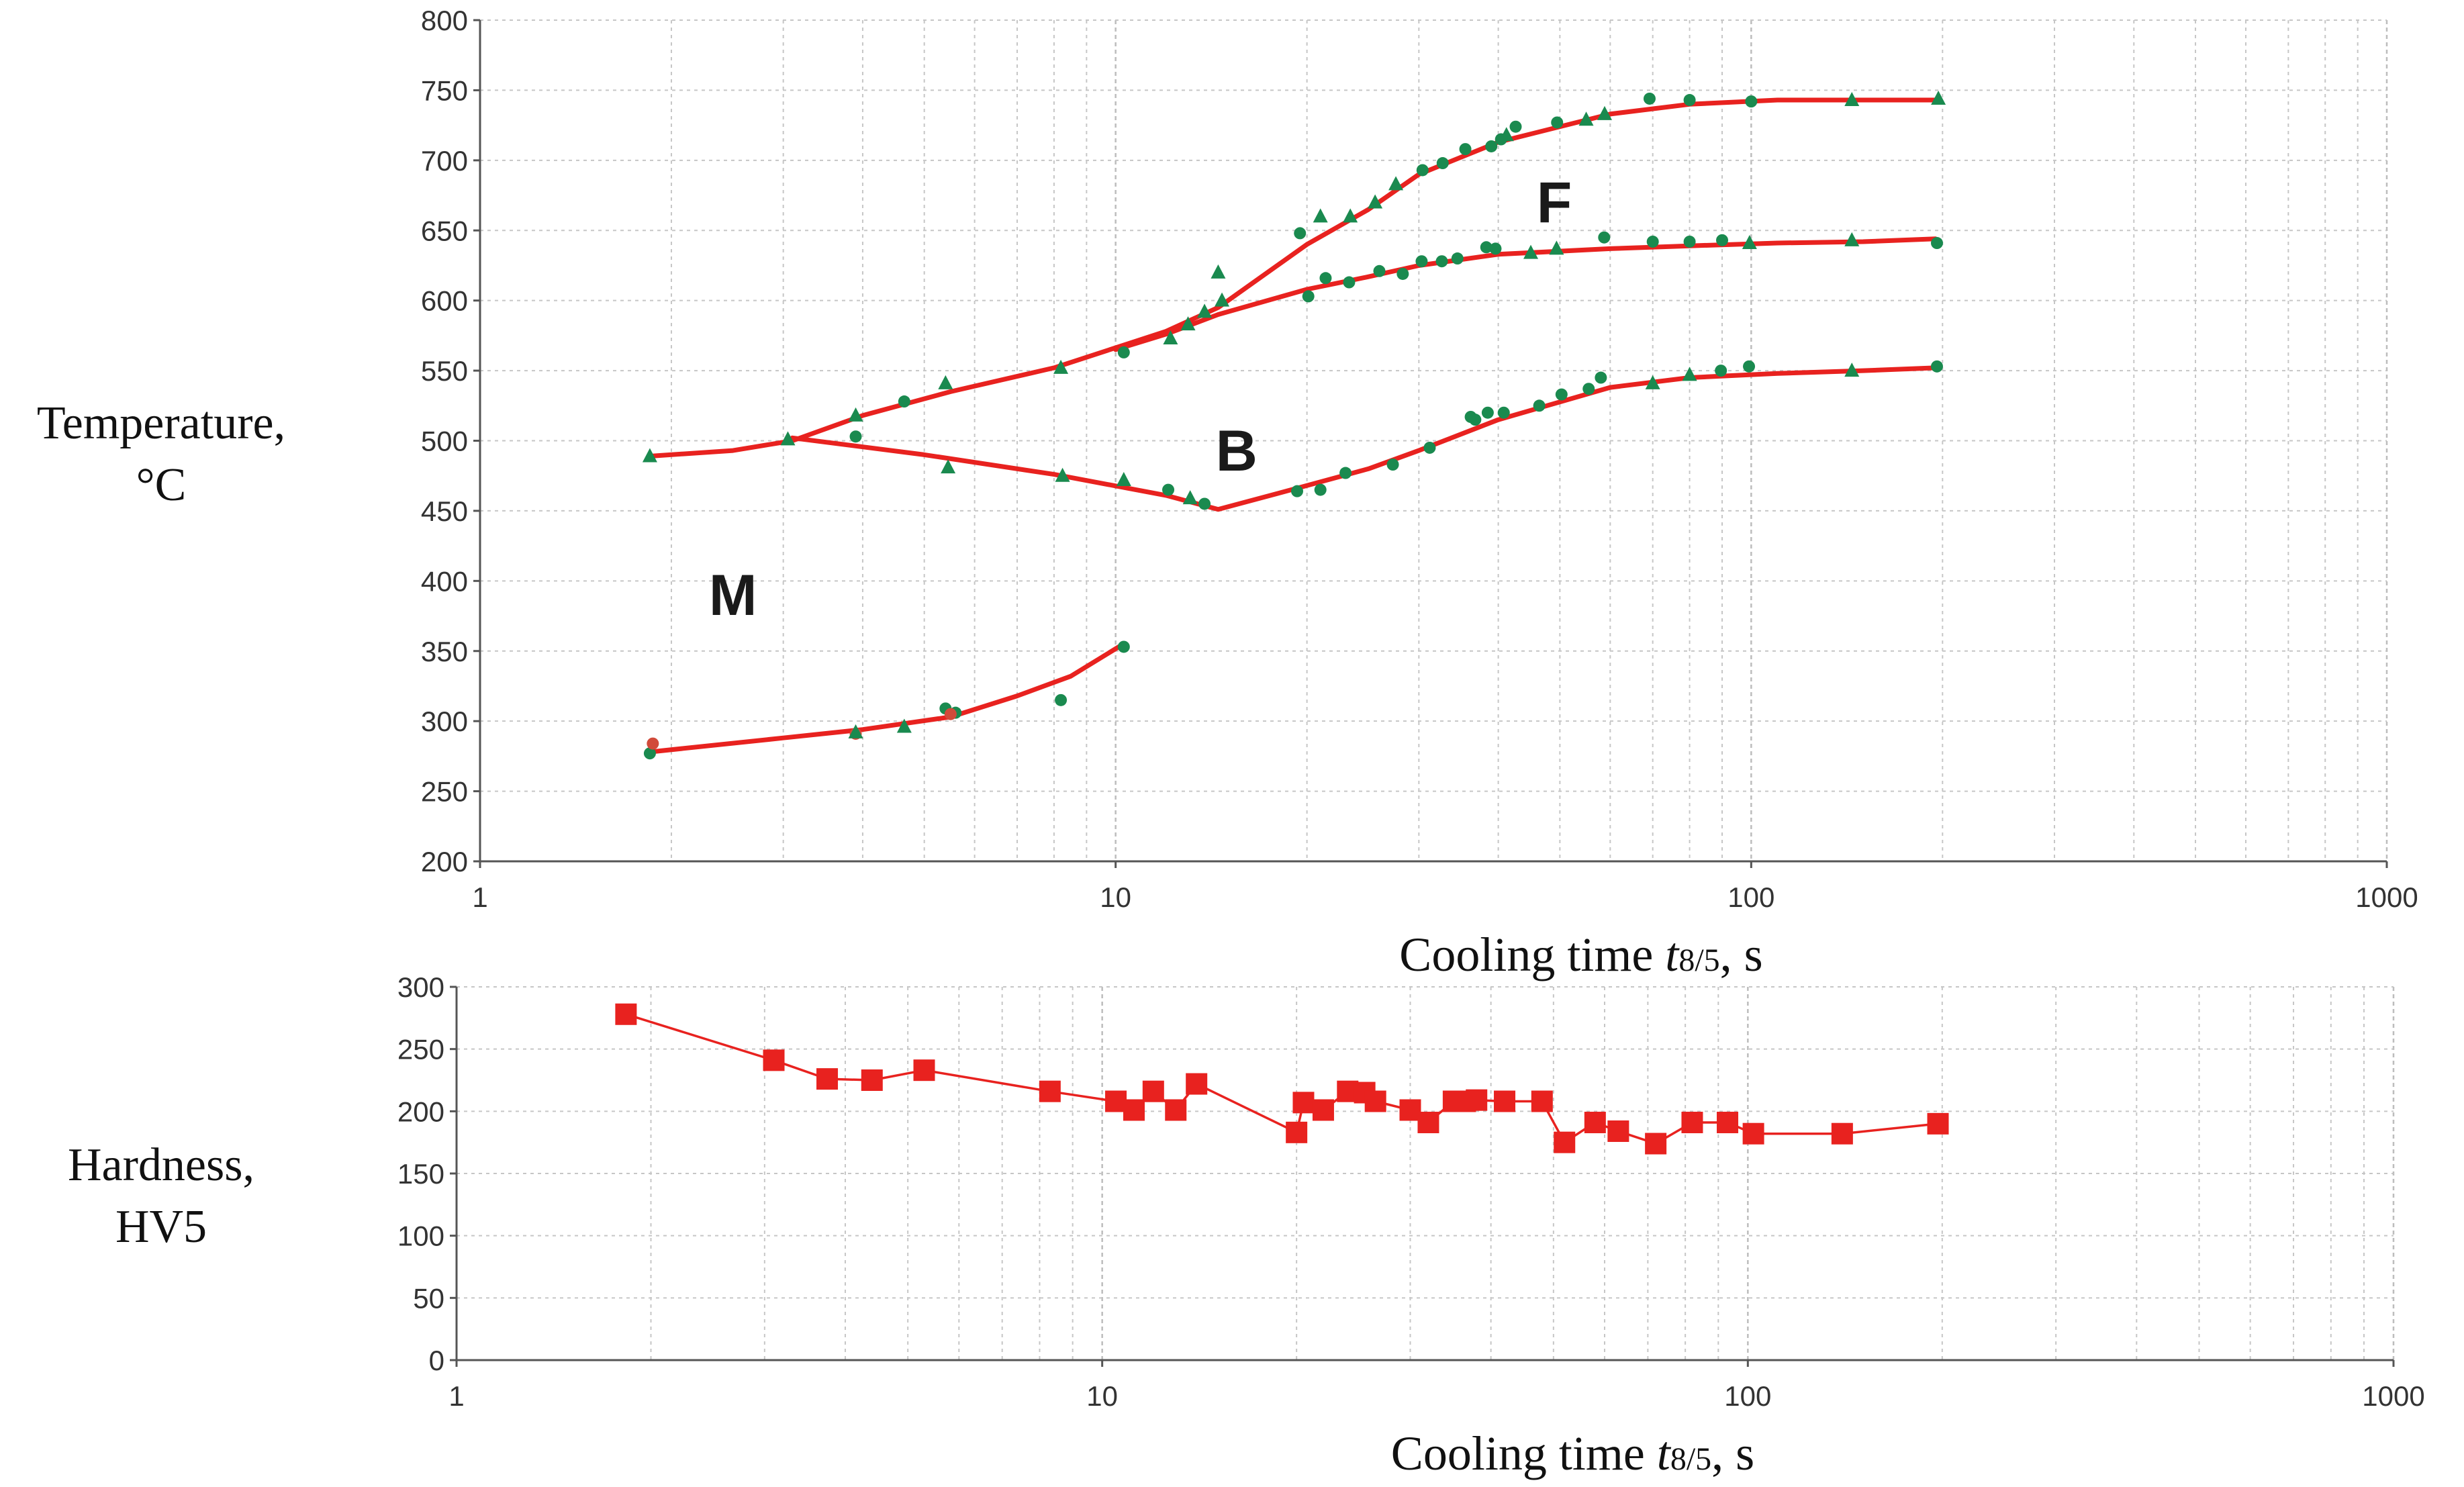  Describe the element at coordinates (445, 301) in the screenshot. I see `top-y-tick-label: 600` at that location.